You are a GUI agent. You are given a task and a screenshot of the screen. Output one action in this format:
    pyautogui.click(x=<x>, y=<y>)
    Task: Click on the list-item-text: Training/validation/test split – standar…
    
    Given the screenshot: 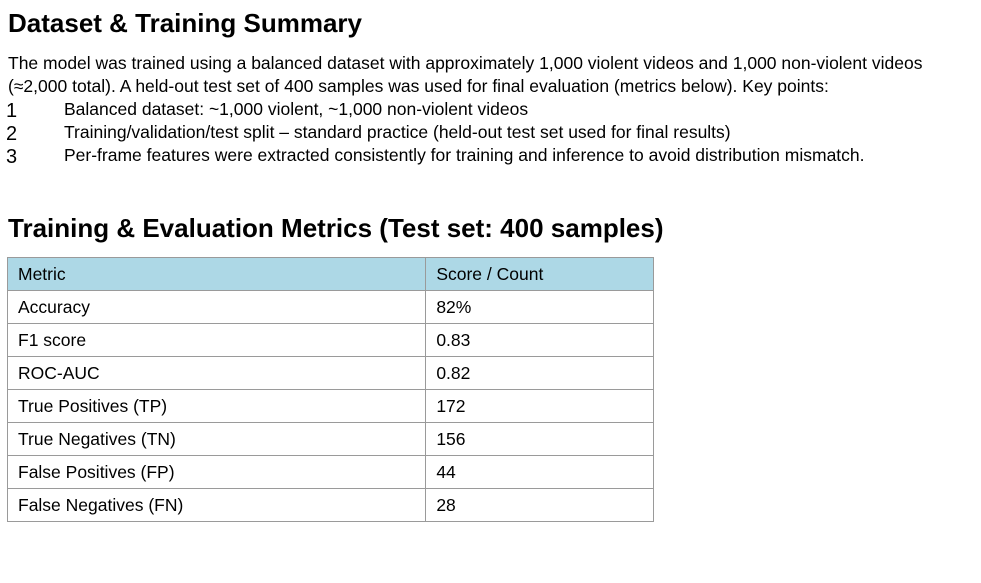 What is the action you would take?
    pyautogui.click(x=397, y=132)
    